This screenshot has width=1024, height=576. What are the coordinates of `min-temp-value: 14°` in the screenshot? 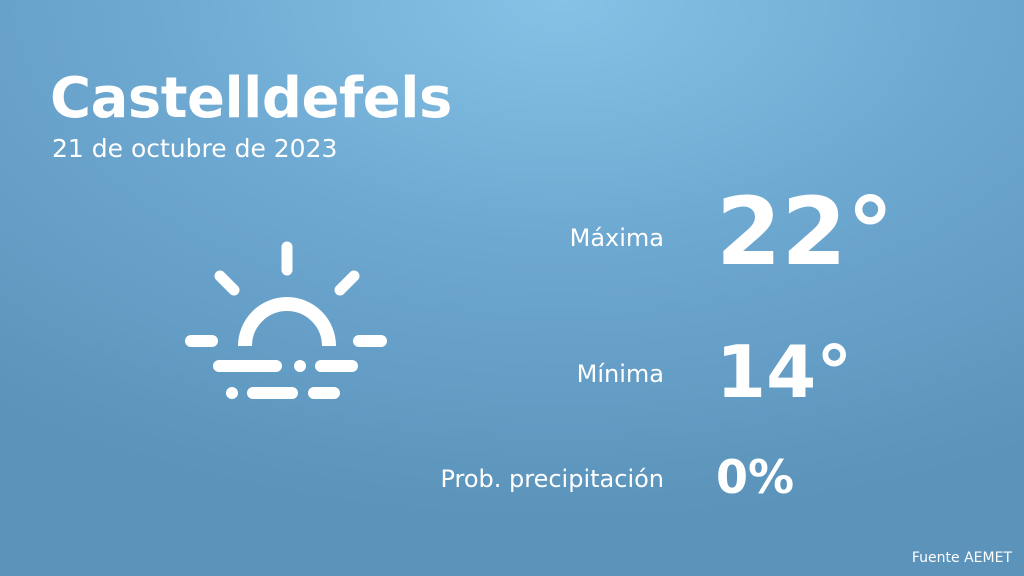 It's located at (784, 372).